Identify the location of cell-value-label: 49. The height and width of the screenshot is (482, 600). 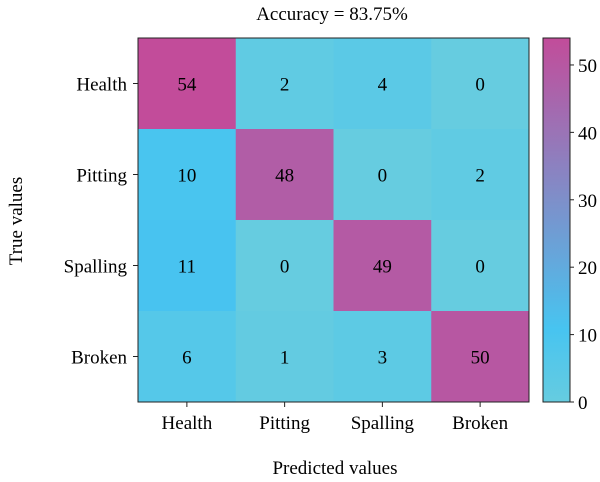
(382, 267).